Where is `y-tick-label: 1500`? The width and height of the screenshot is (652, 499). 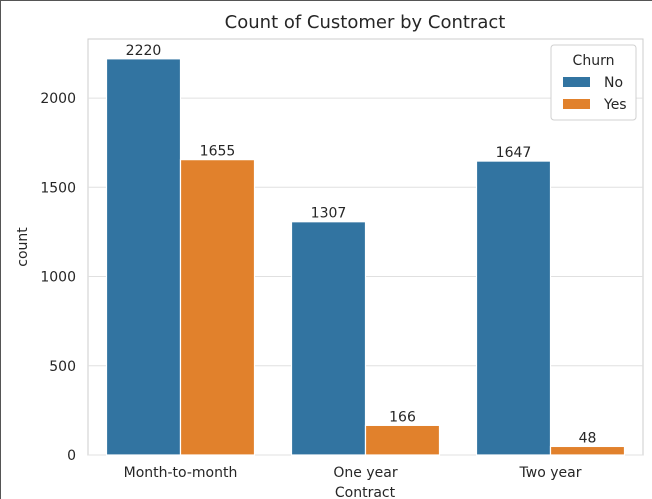 y-tick-label: 1500 is located at coordinates (58, 188).